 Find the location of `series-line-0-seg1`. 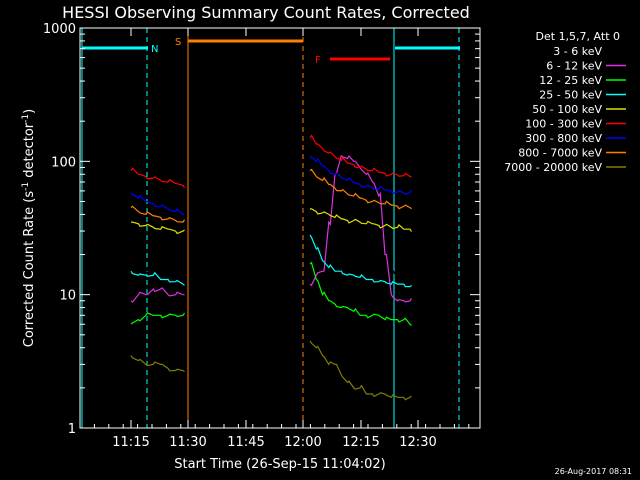

series-line-0-seg1 is located at coordinates (158, 256).